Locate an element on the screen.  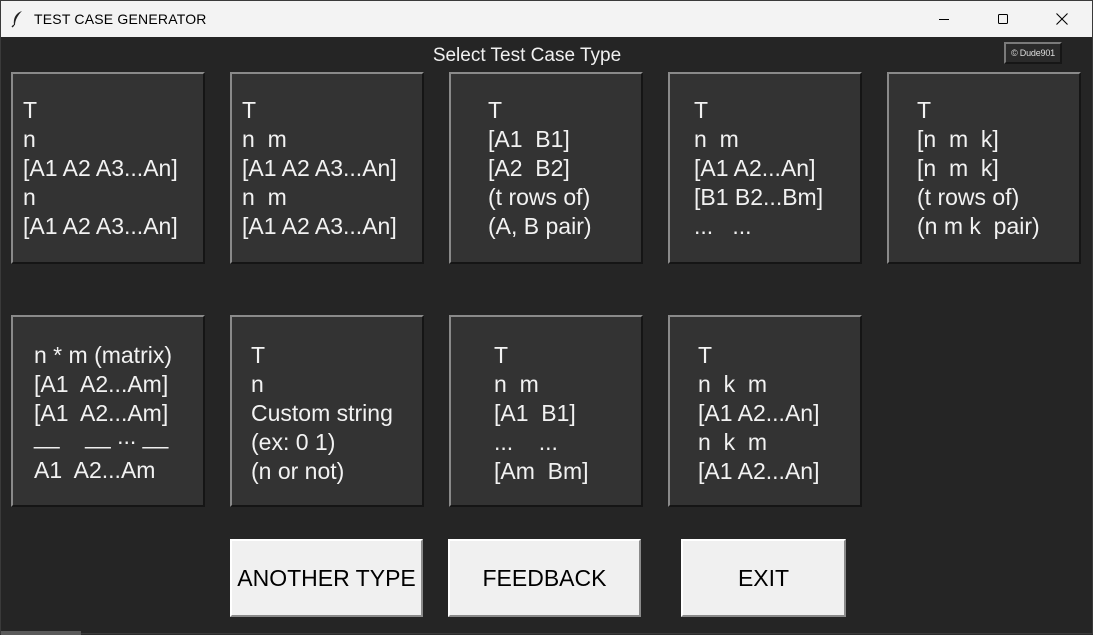
maximize-button is located at coordinates (1003, 19).